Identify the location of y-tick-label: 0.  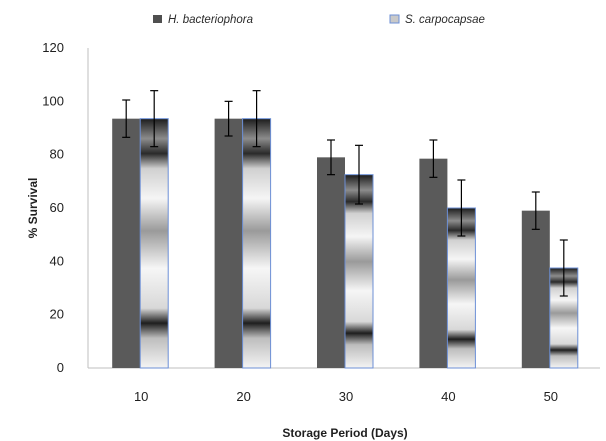
(60, 367).